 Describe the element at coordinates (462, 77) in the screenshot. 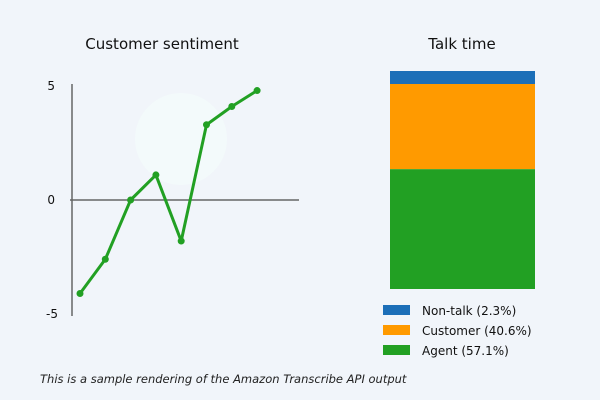

I see `bar-segment-non-talk` at that location.